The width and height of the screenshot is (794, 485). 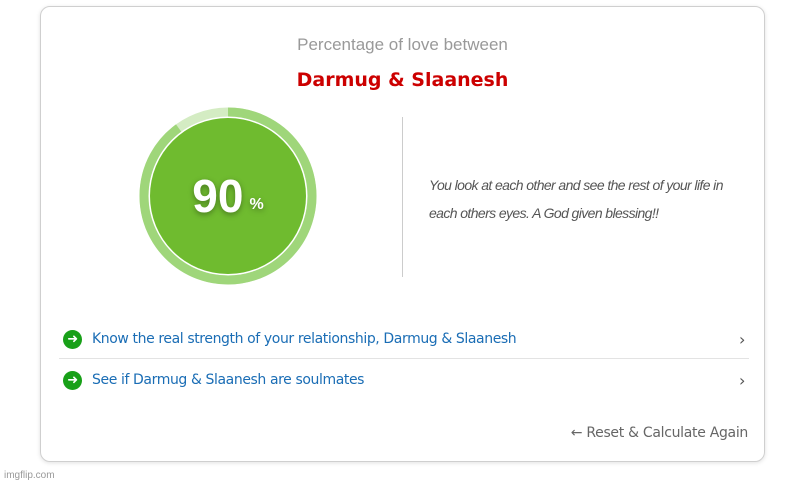 What do you see at coordinates (659, 433) in the screenshot?
I see `reset-button: ← Reset & Calculate Again` at bounding box center [659, 433].